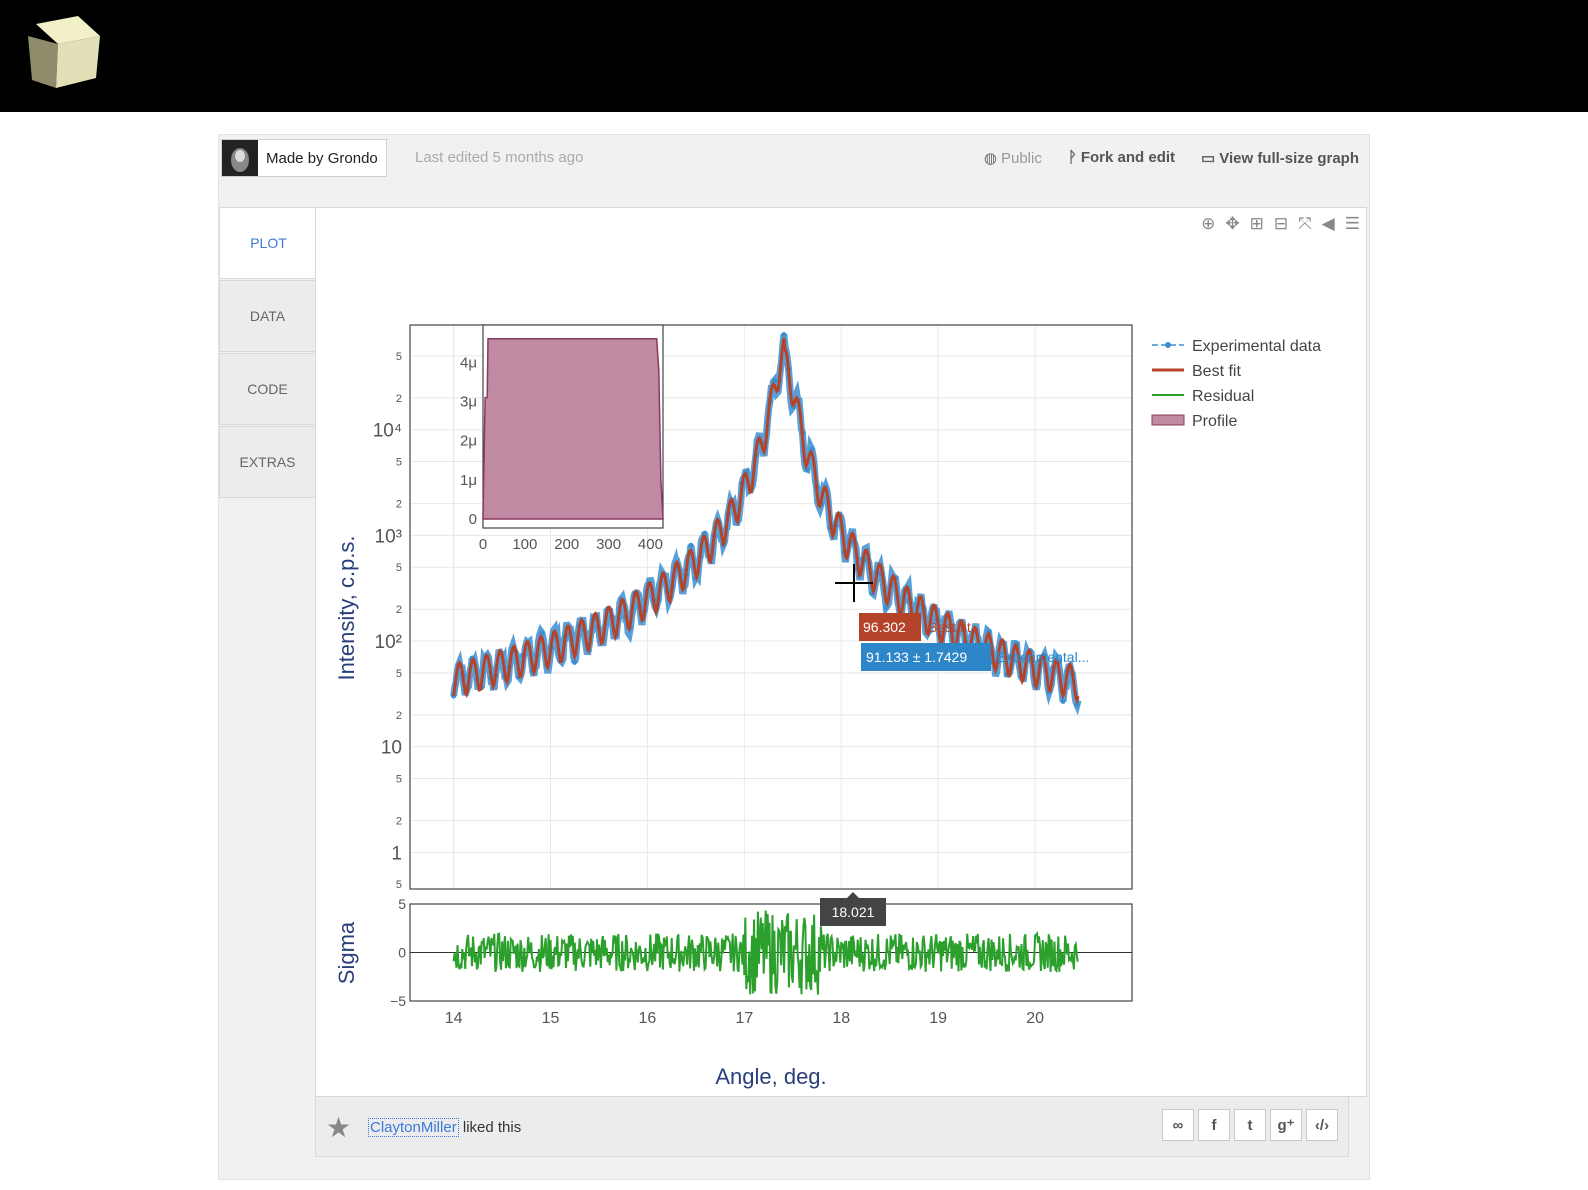 The width and height of the screenshot is (1588, 1190). Describe the element at coordinates (1178, 1125) in the screenshot. I see `link-icon: ∞` at that location.